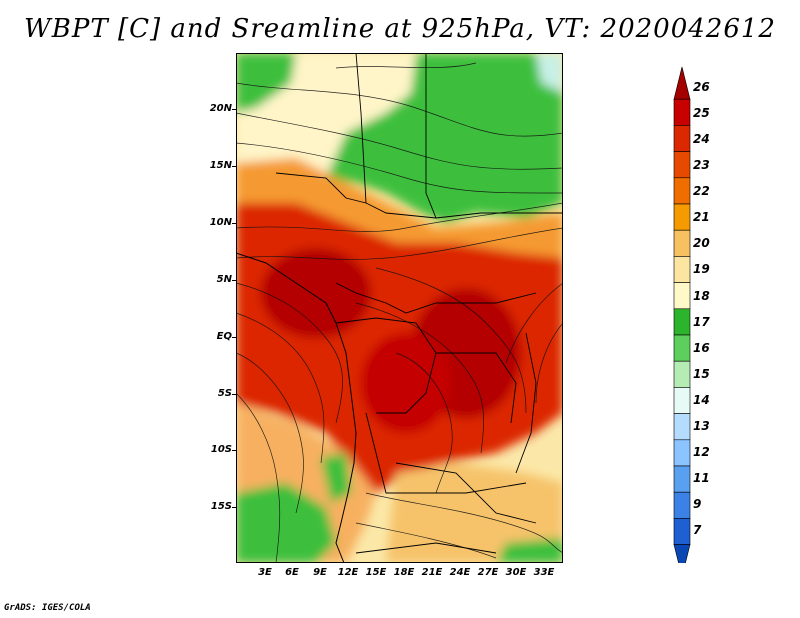 This screenshot has height=618, width=800. What do you see at coordinates (220, 108) in the screenshot?
I see `lat-label-20n: 20N` at bounding box center [220, 108].